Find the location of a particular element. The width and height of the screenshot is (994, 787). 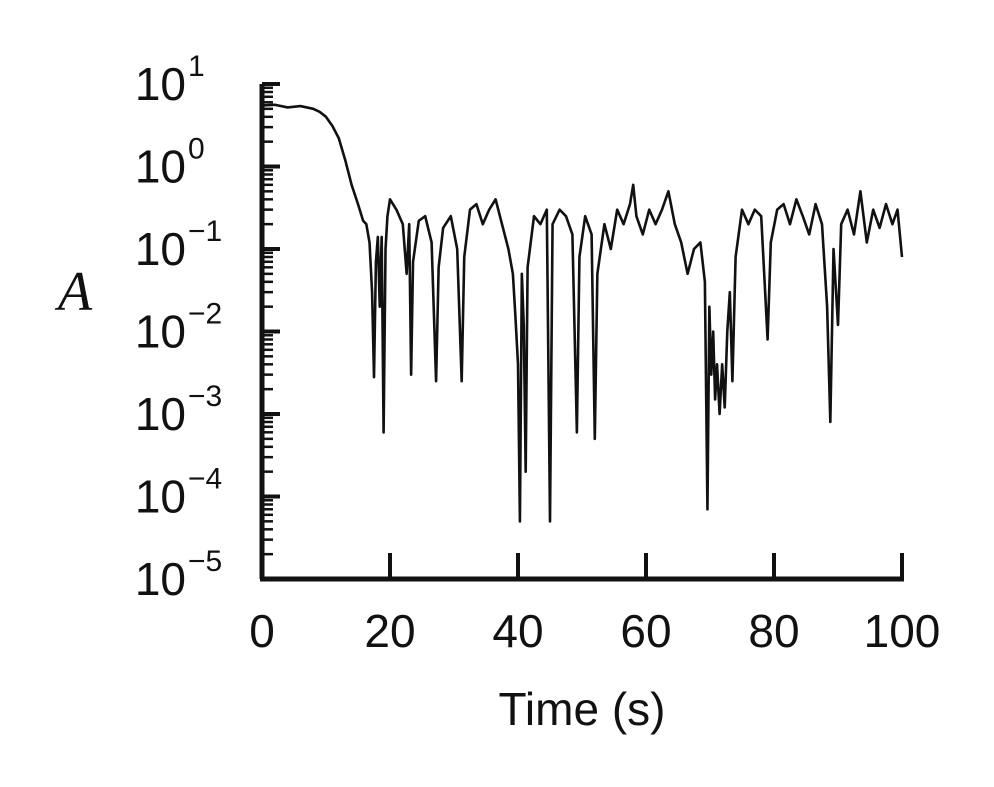

y-tick-exponent: 1 is located at coordinates (196, 66).